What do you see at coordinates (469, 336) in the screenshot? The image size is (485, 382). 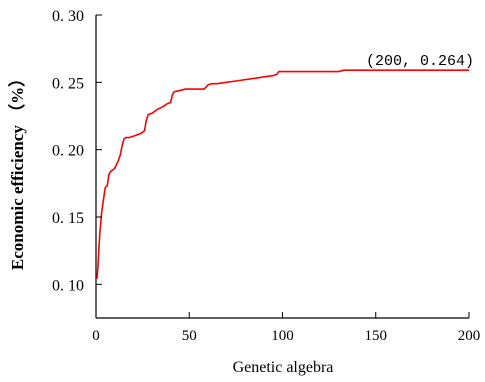 I see `x-tick-label: 200` at bounding box center [469, 336].